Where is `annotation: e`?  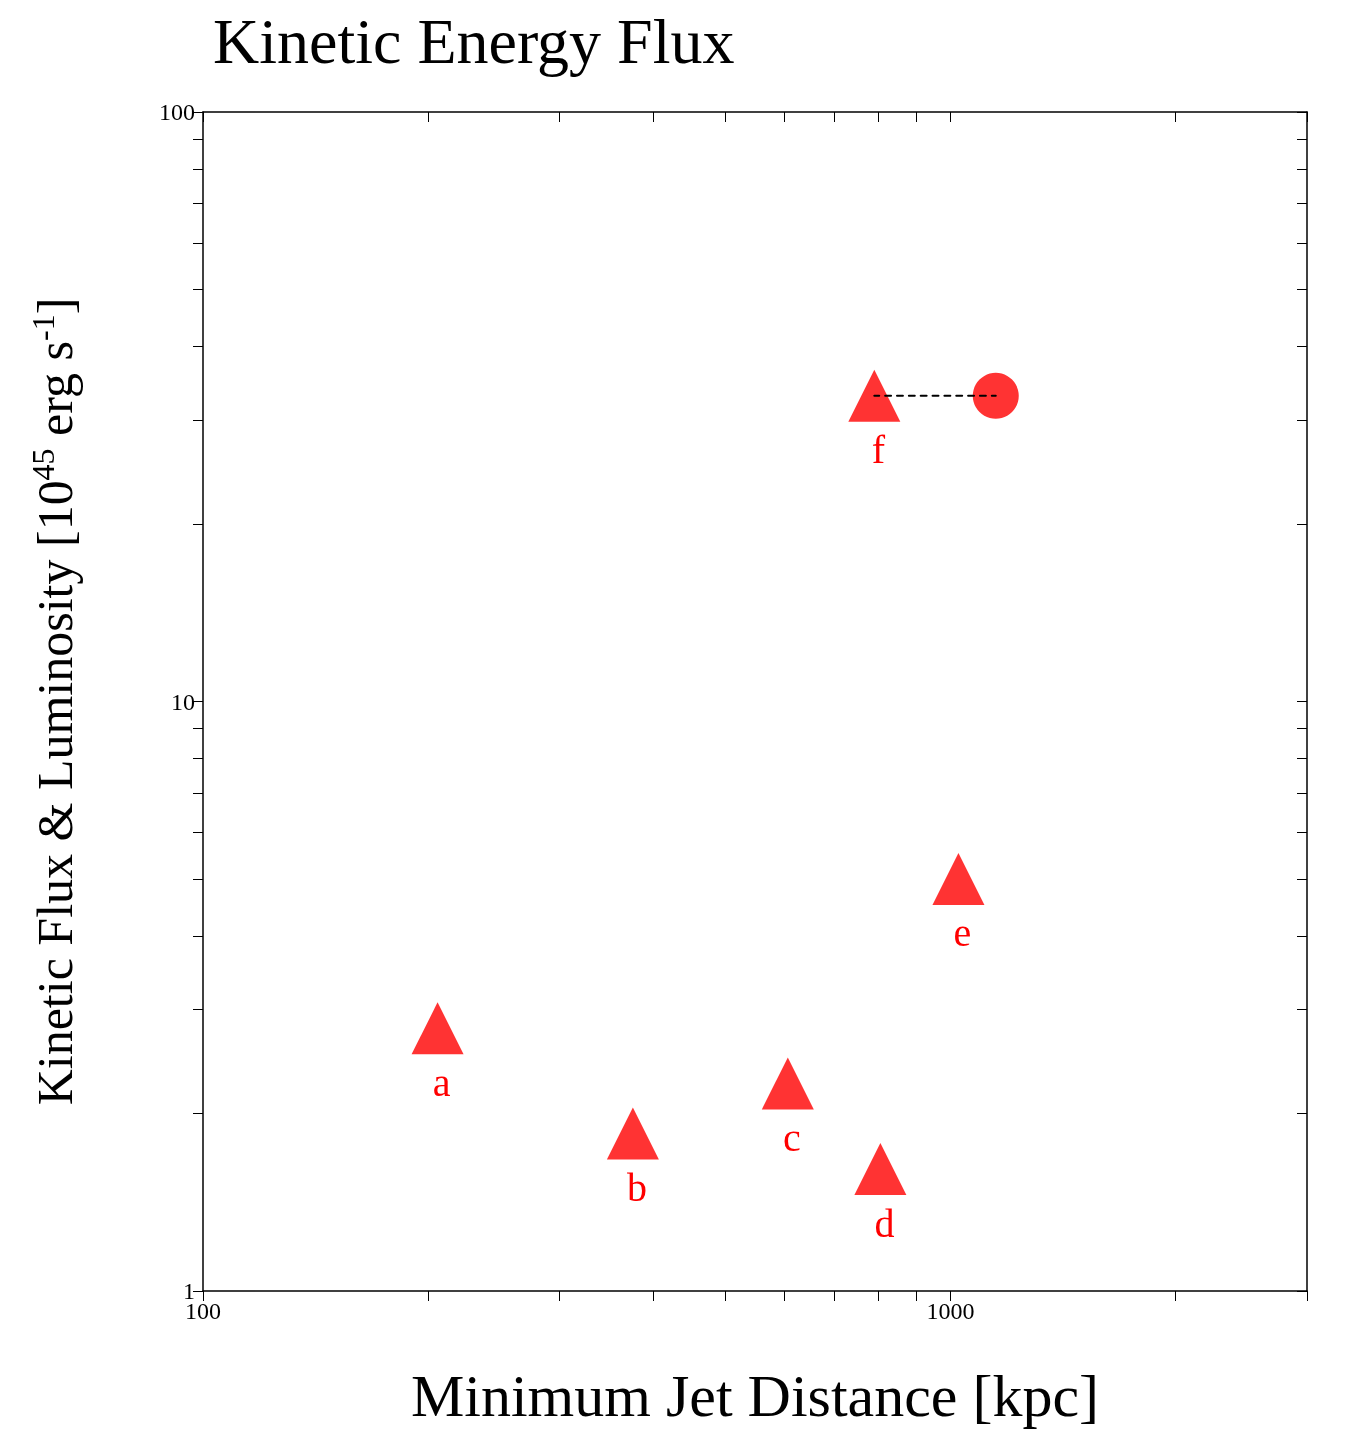
annotation: e is located at coordinates (962, 933).